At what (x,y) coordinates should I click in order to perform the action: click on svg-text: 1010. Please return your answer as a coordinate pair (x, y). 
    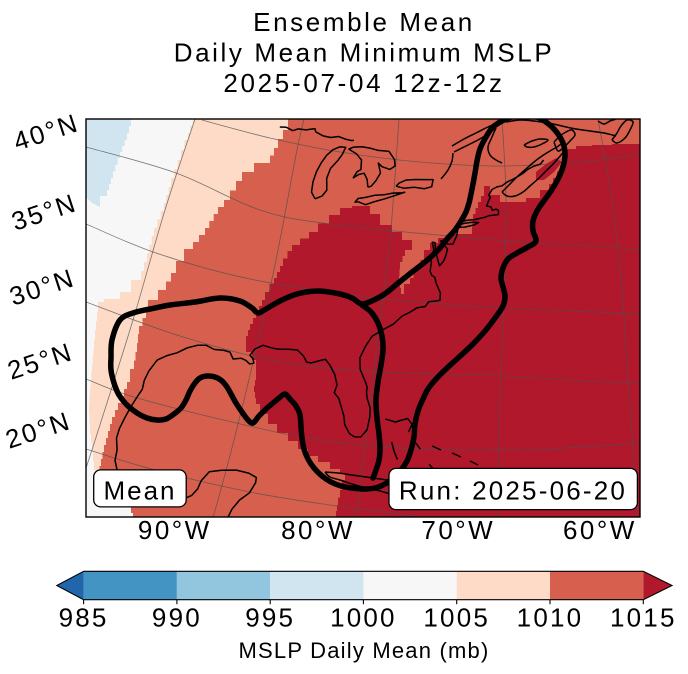
    Looking at the image, I should click on (550, 618).